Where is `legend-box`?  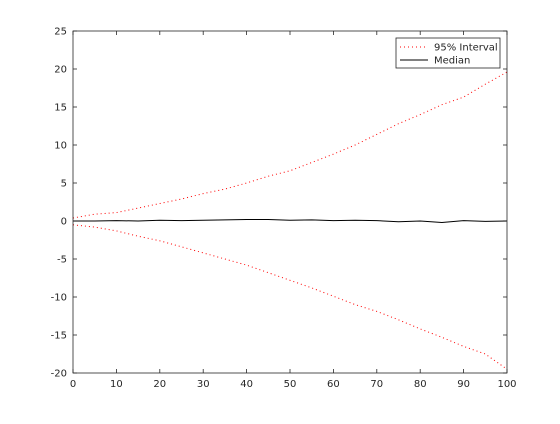
legend-box is located at coordinates (448, 53).